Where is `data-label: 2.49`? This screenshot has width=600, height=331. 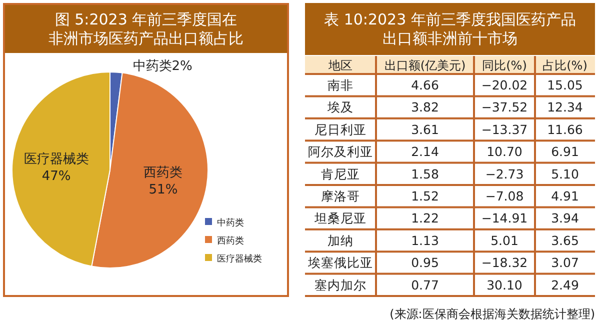 data-label: 2.49 is located at coordinates (565, 284).